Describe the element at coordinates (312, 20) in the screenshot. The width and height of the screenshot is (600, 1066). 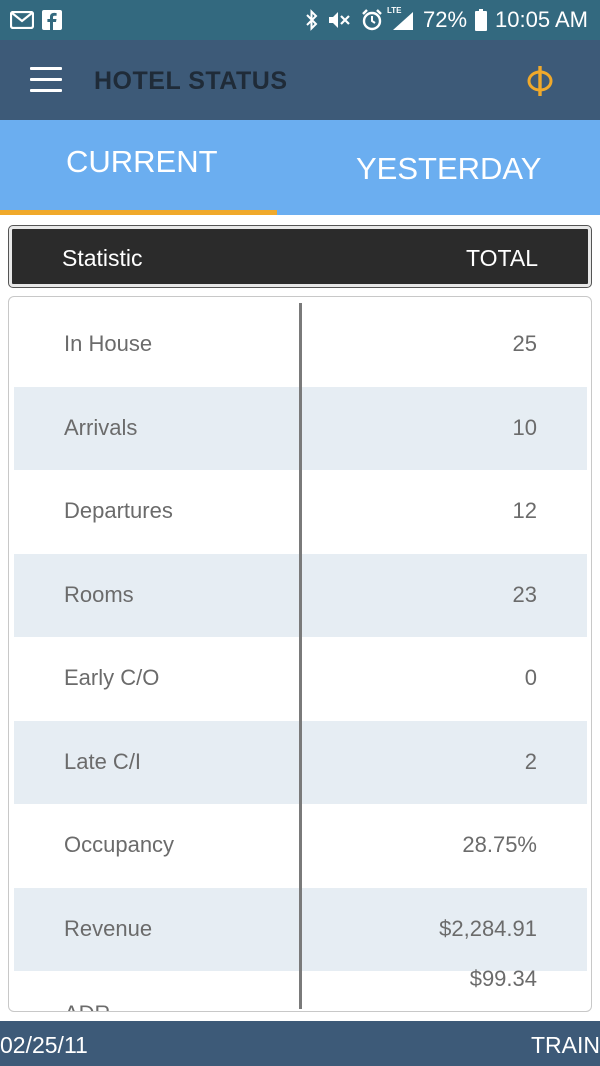
I see `bluetooth-icon` at that location.